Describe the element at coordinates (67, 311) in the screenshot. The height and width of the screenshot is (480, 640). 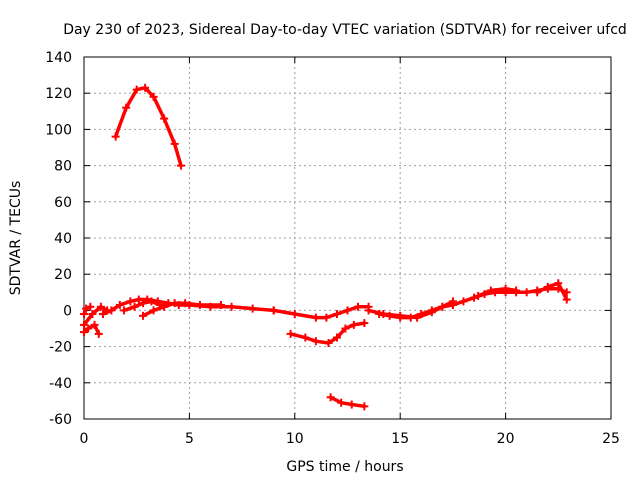
I see `y-tick-label: 0` at that location.